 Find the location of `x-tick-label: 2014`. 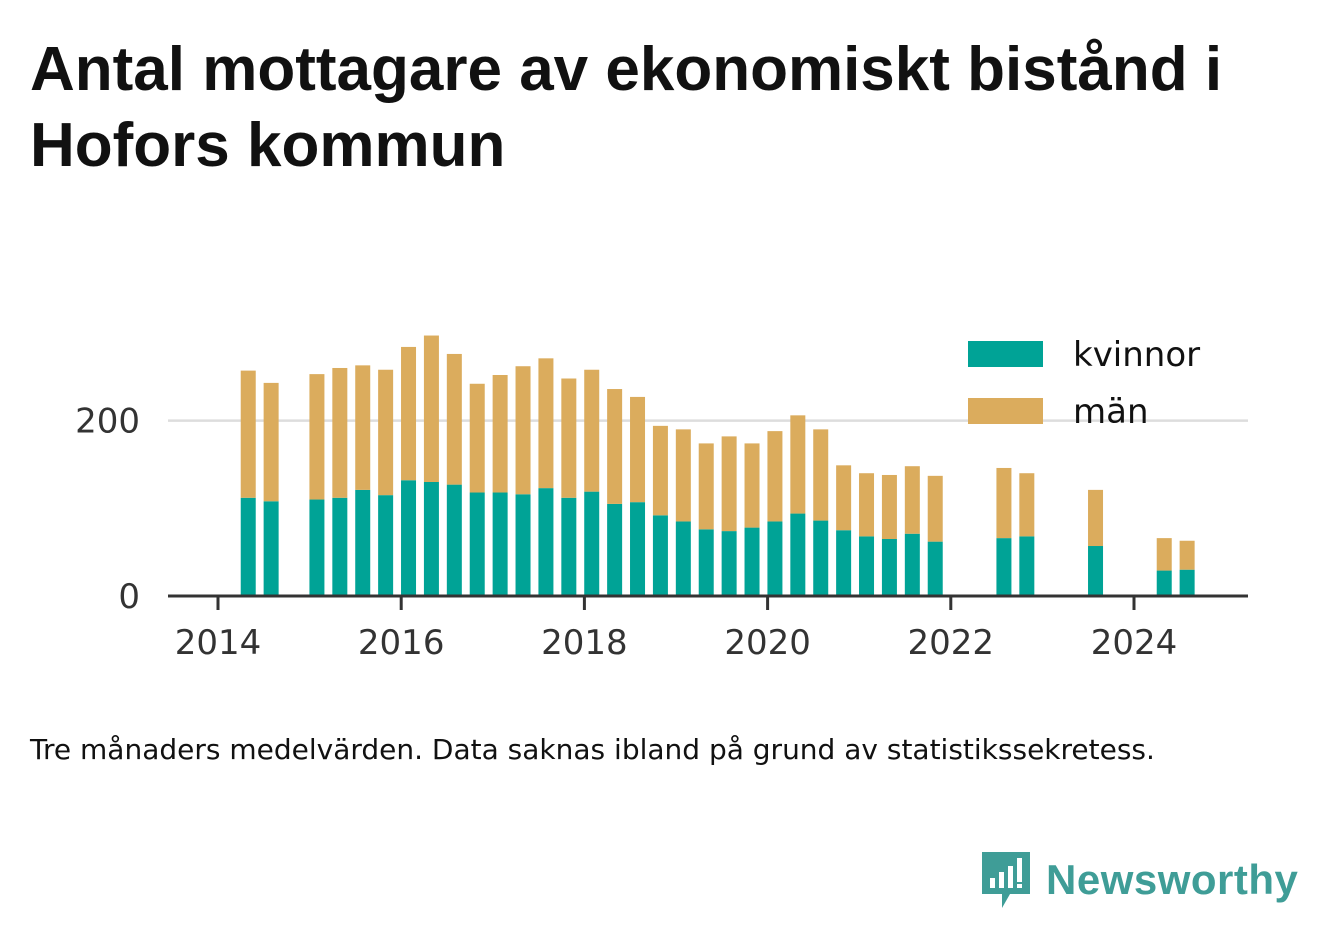

x-tick-label: 2014 is located at coordinates (218, 643).